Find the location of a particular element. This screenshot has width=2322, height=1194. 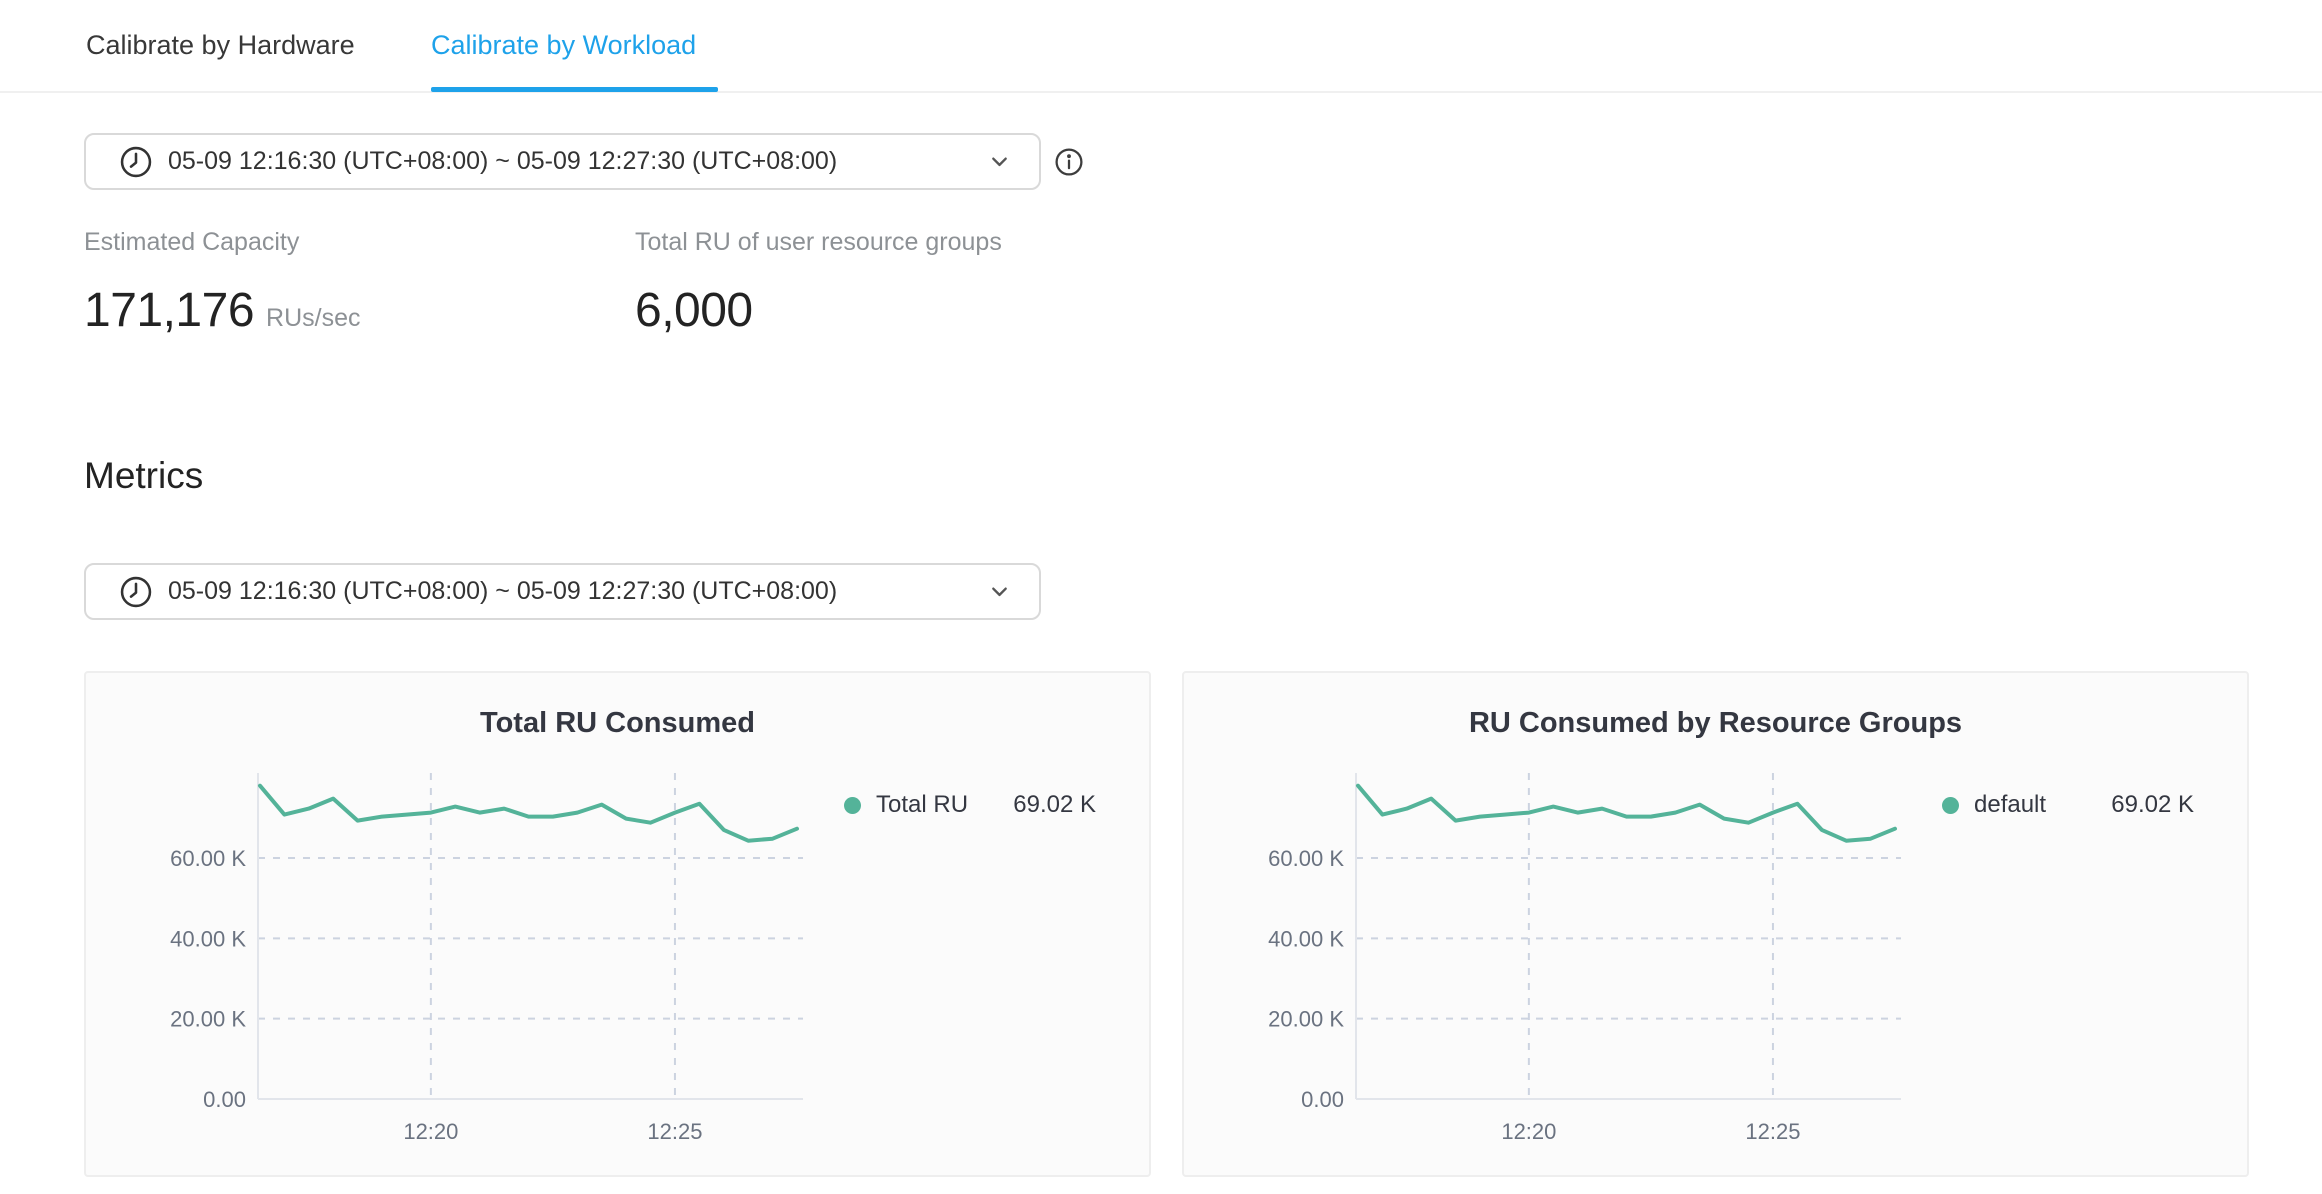

tab-label: Calibrate by Hardware is located at coordinates (220, 45).